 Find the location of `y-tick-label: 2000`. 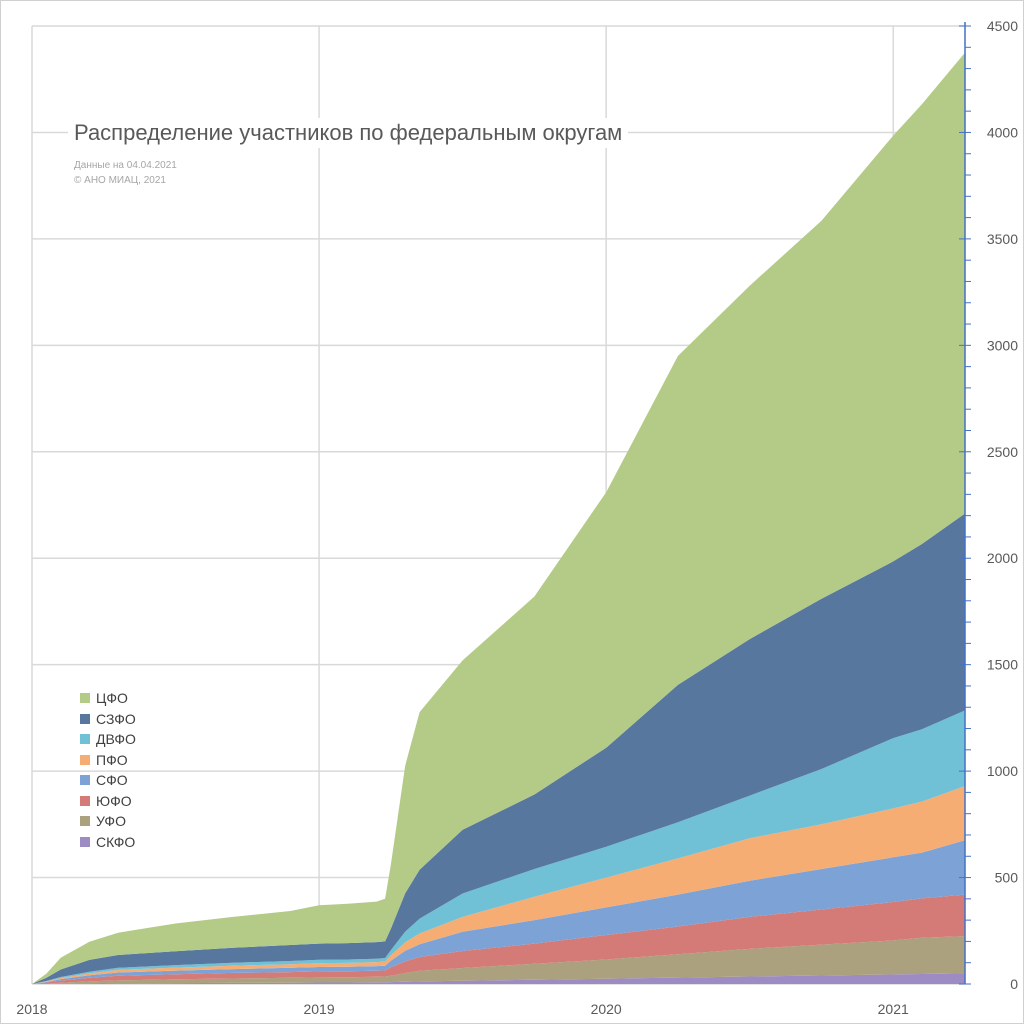

y-tick-label: 2000 is located at coordinates (1002, 558).